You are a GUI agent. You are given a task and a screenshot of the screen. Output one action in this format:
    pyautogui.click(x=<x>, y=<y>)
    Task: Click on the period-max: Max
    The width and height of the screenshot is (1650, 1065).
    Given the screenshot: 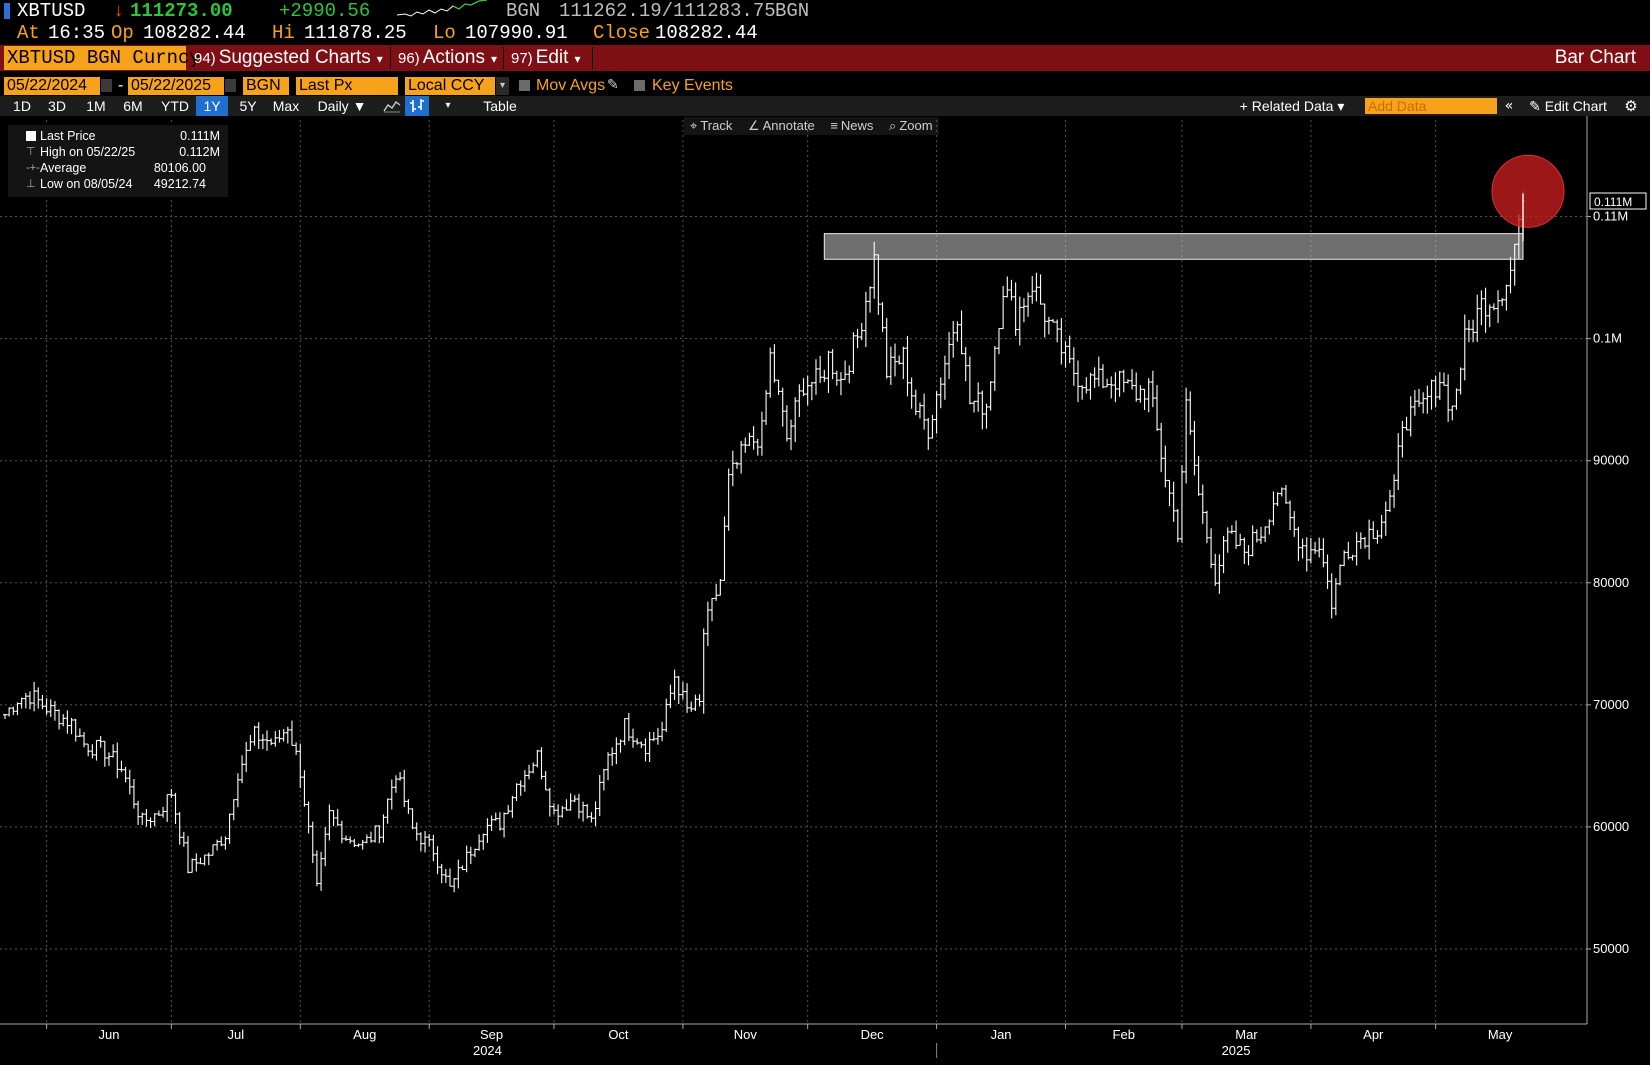 What is the action you would take?
    pyautogui.click(x=286, y=106)
    